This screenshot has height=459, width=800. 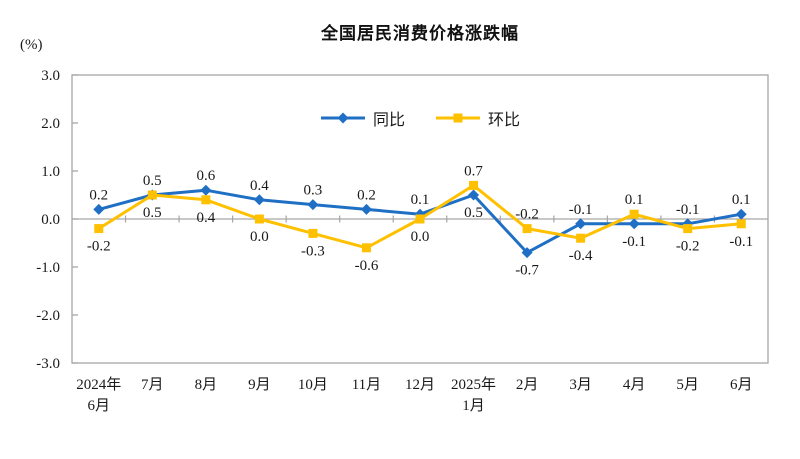 I want to click on y-tick-label: -3.0, so click(x=48, y=364).